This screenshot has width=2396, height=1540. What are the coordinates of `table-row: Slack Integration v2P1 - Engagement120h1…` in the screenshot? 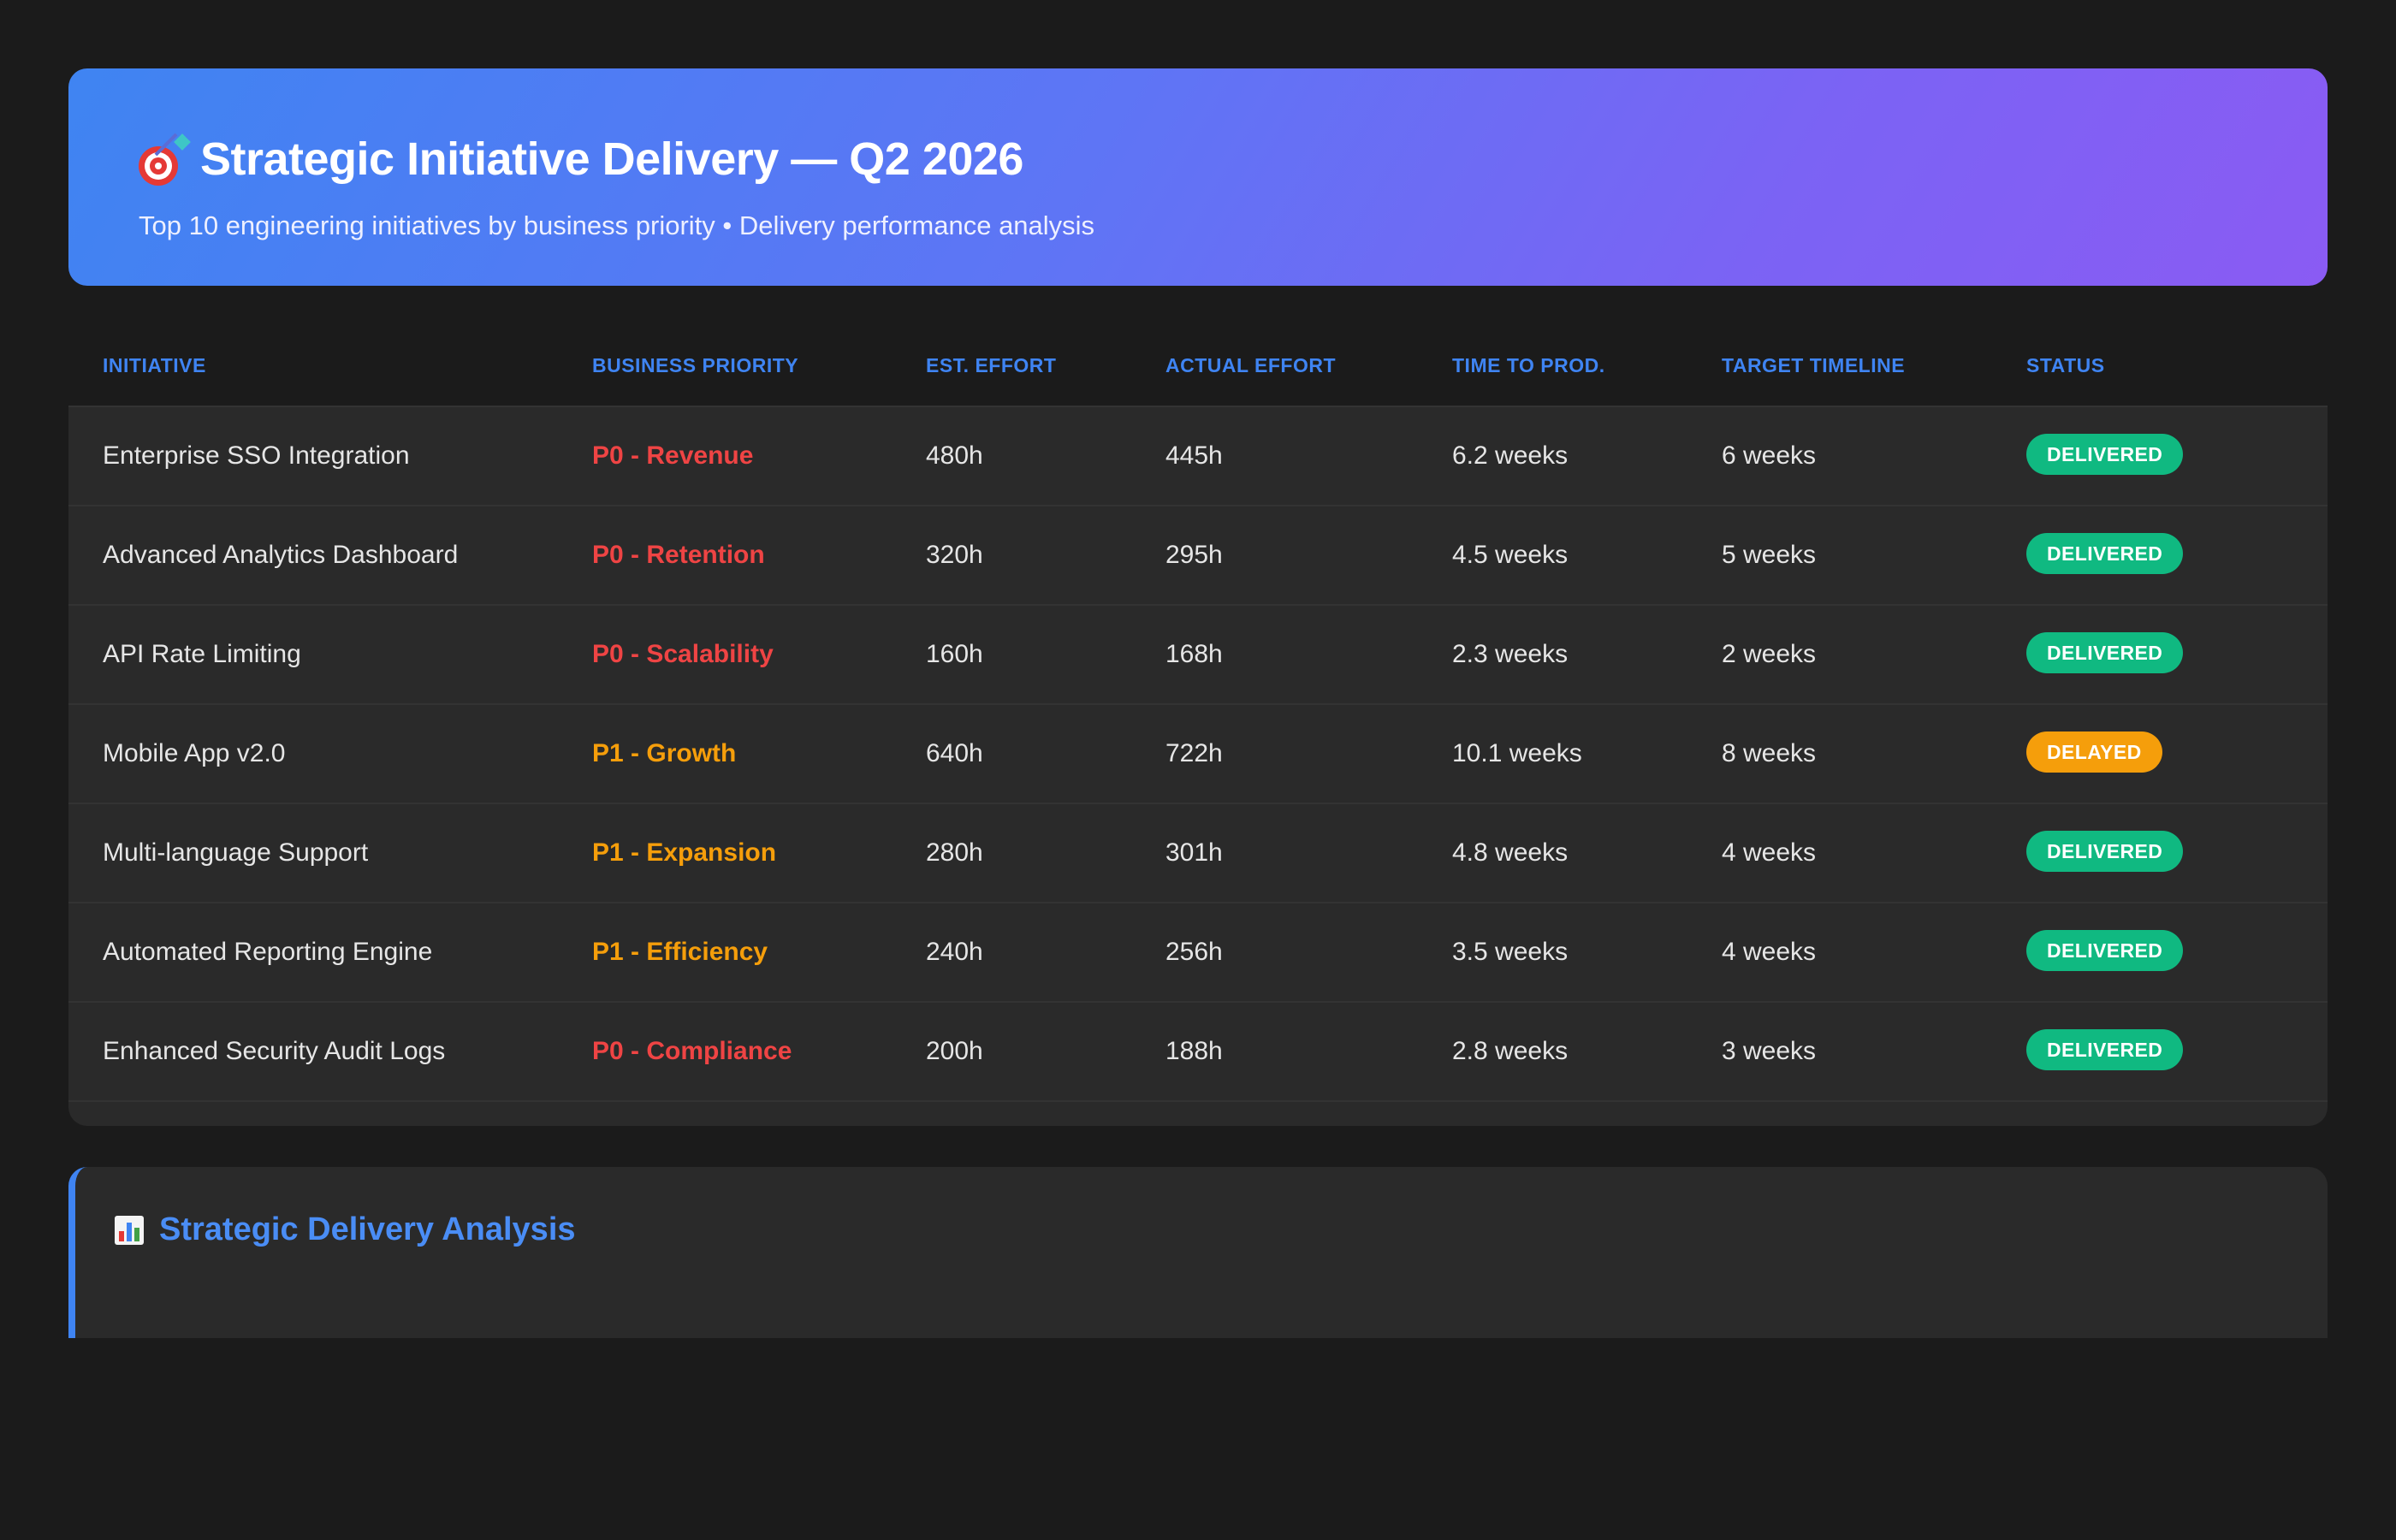 It's located at (1198, 1114).